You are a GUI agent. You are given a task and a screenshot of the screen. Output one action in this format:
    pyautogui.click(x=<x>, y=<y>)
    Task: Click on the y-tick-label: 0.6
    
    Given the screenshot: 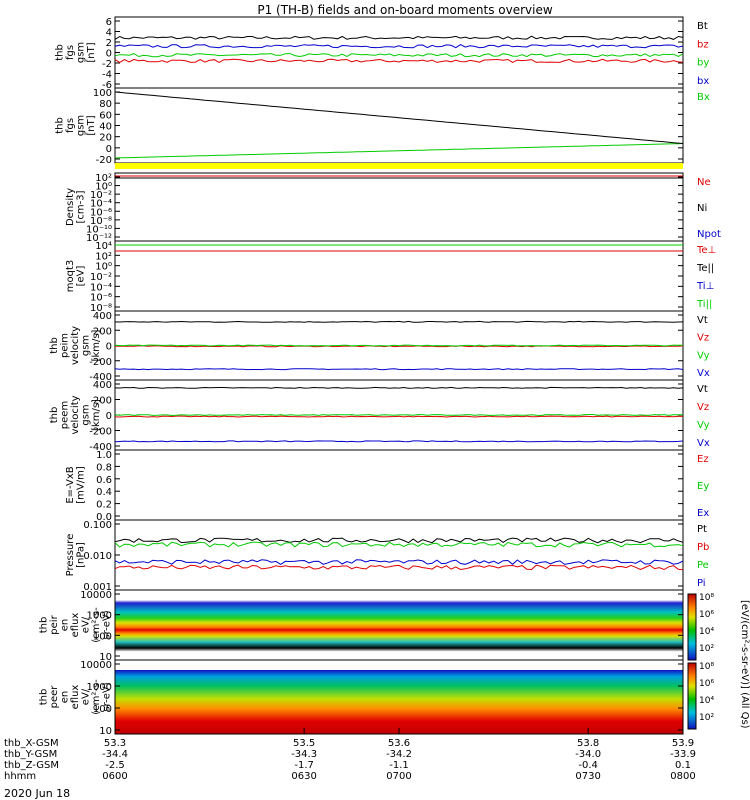 What is the action you would take?
    pyautogui.click(x=104, y=480)
    